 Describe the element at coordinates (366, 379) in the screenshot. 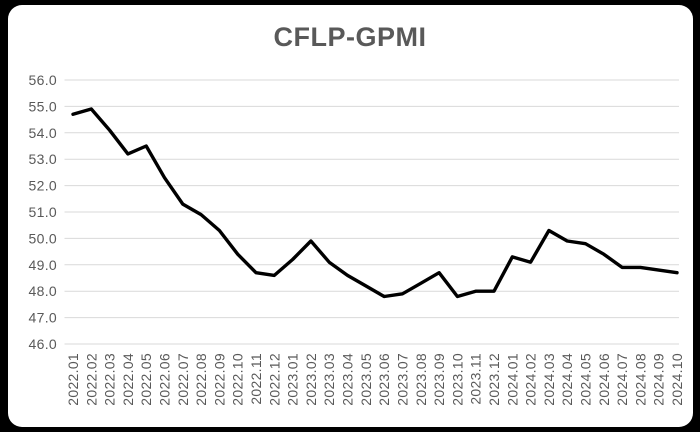

I see `x-axis-tick-label: 2023.05` at that location.